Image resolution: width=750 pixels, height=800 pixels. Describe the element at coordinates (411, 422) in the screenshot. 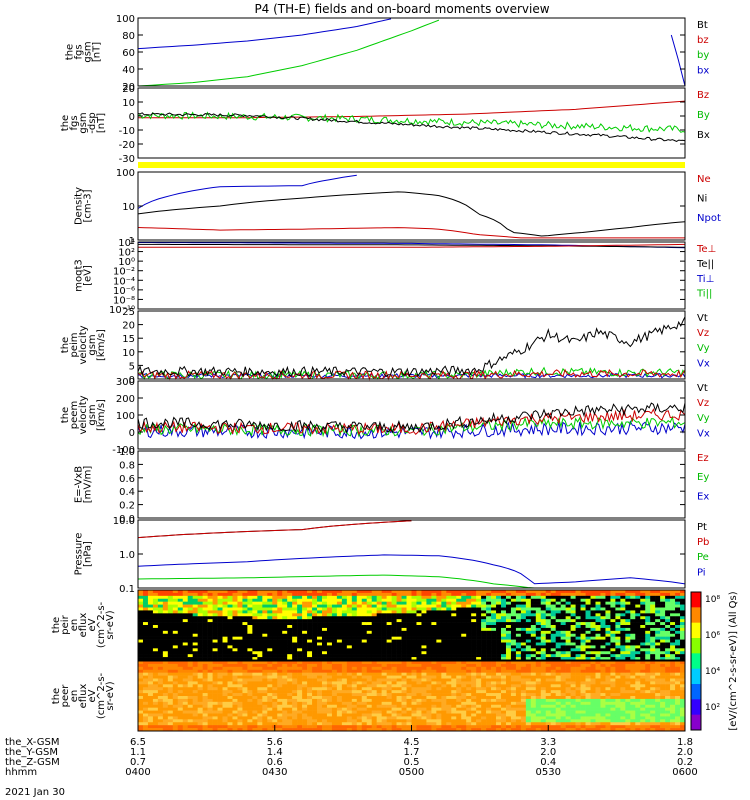

I see `series-line` at that location.